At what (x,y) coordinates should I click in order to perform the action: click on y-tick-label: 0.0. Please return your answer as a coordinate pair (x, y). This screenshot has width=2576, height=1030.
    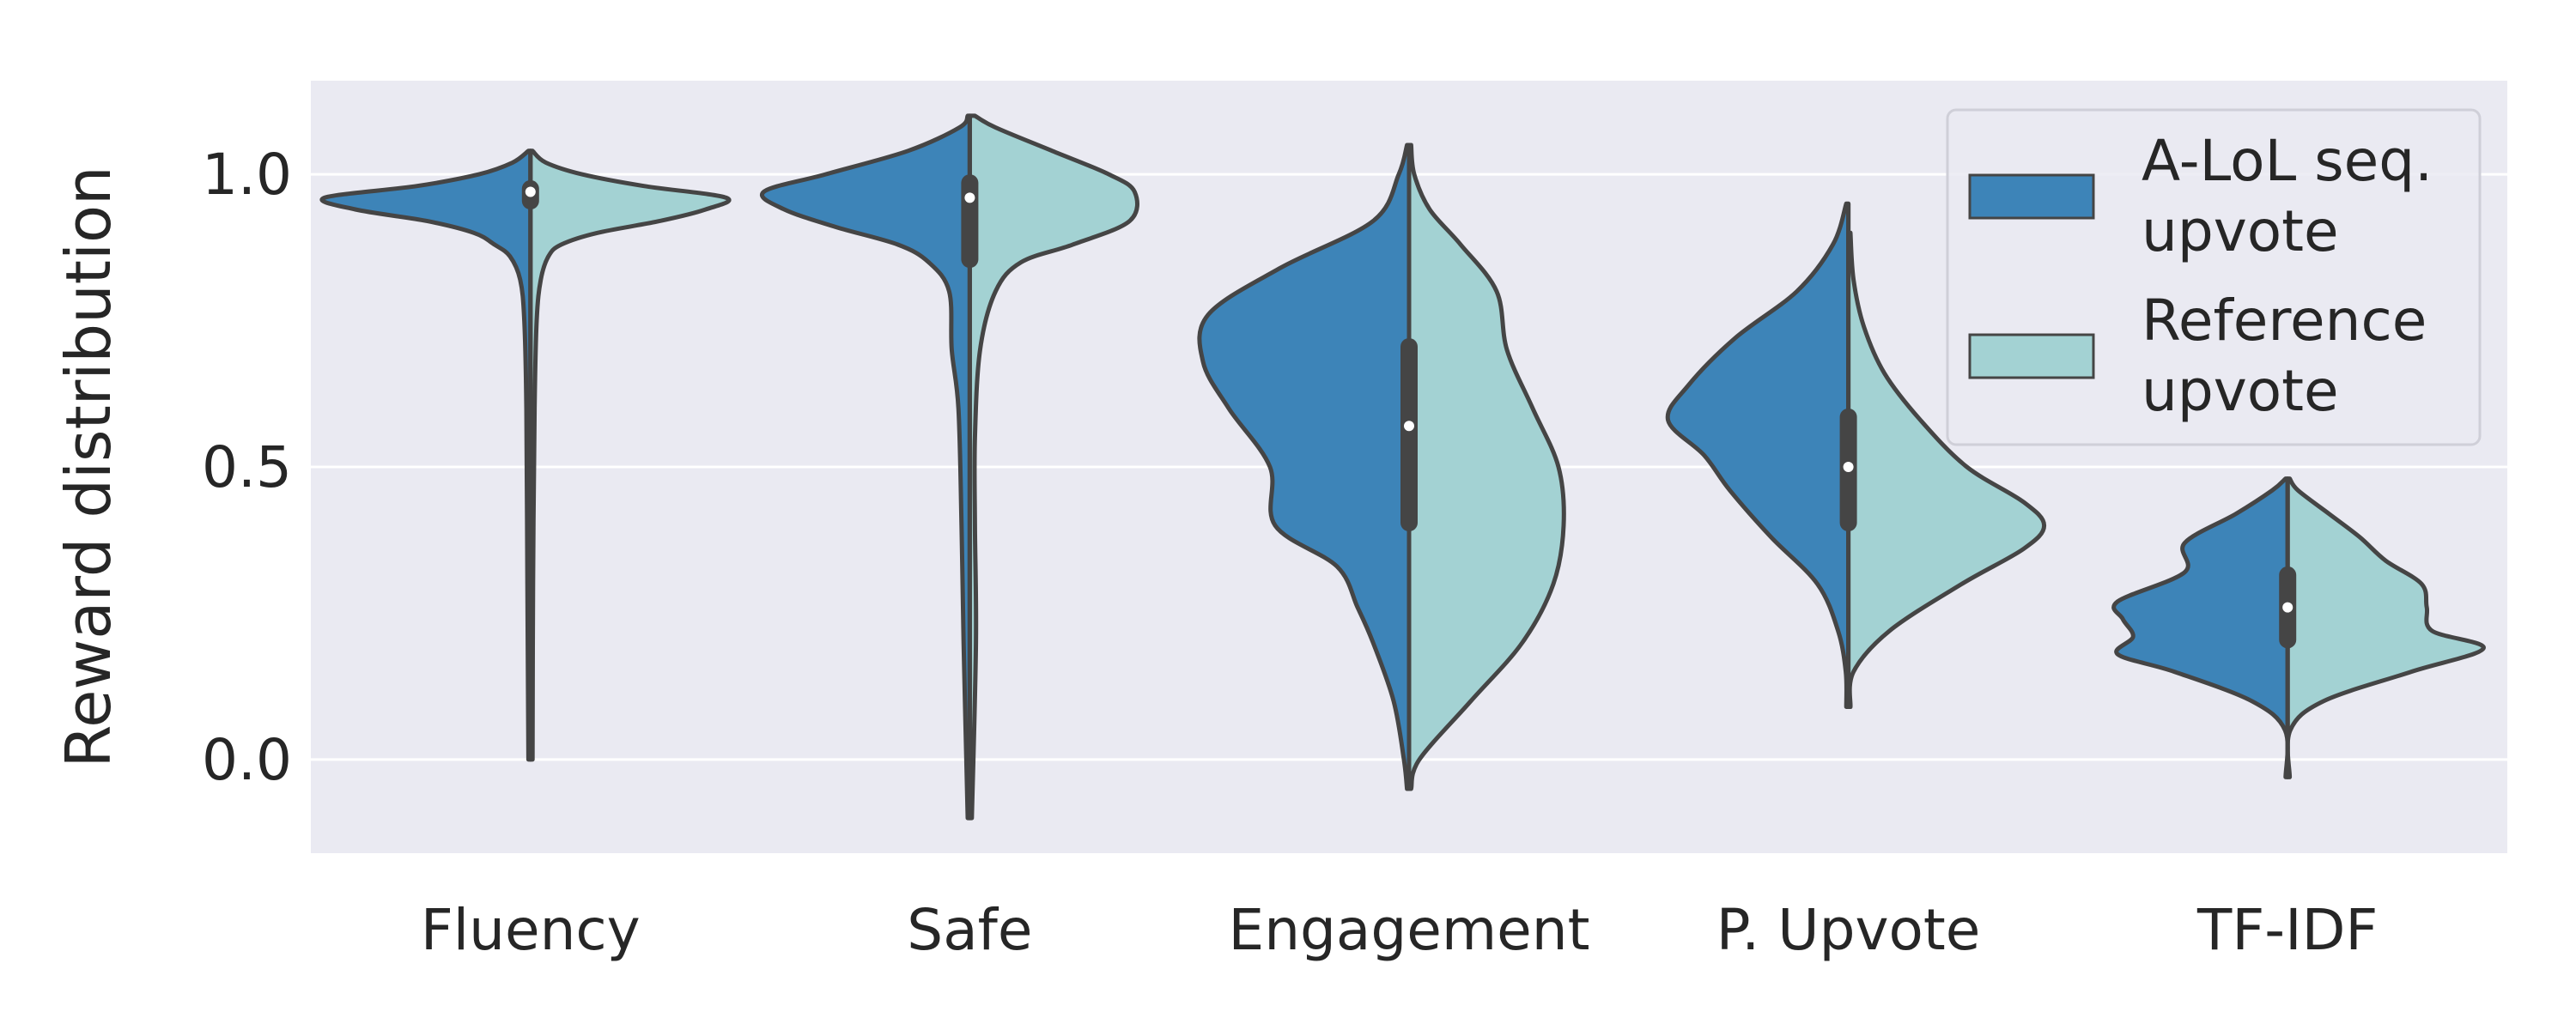
    Looking at the image, I should click on (247, 760).